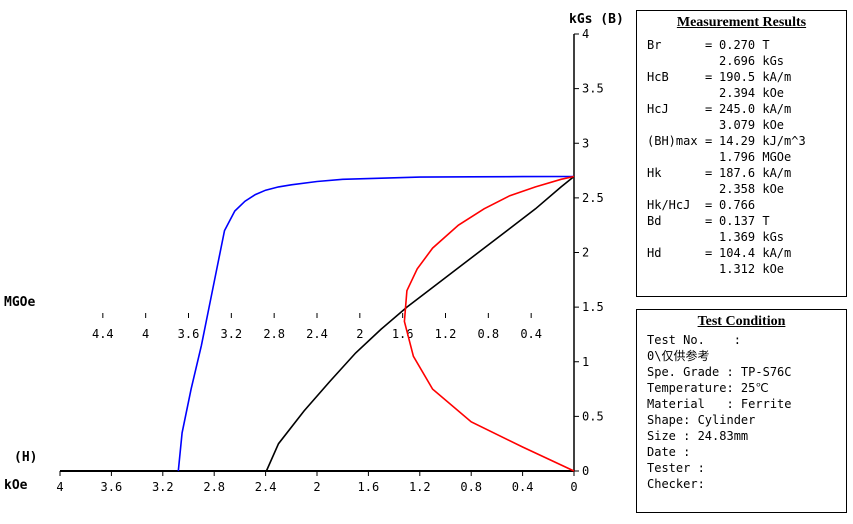 The height and width of the screenshot is (524, 853). Describe the element at coordinates (762, 141) in the screenshot. I see `result-value-primary: 14.29 kJ/m^3` at that location.